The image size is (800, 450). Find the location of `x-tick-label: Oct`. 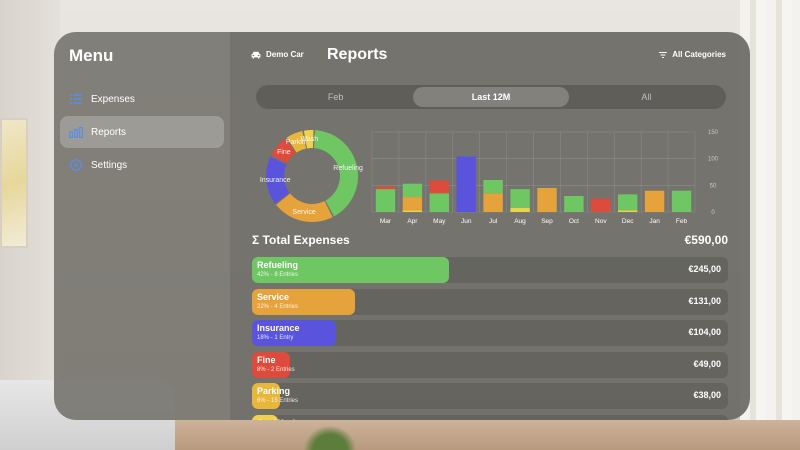

x-tick-label: Oct is located at coordinates (574, 221).